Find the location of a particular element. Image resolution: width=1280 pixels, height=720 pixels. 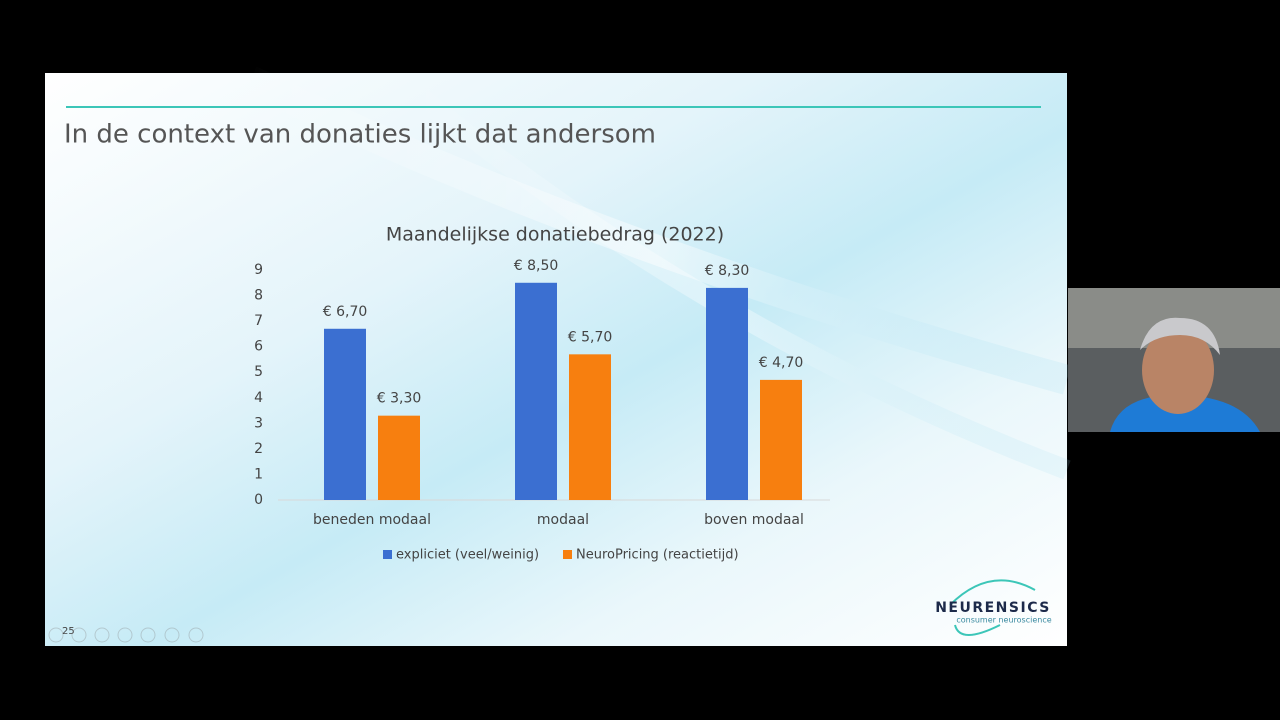

x-tick-label: boven modaal is located at coordinates (754, 520).